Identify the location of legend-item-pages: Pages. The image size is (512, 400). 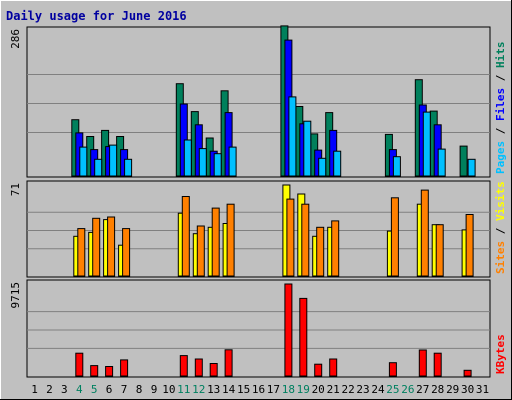
(500, 157).